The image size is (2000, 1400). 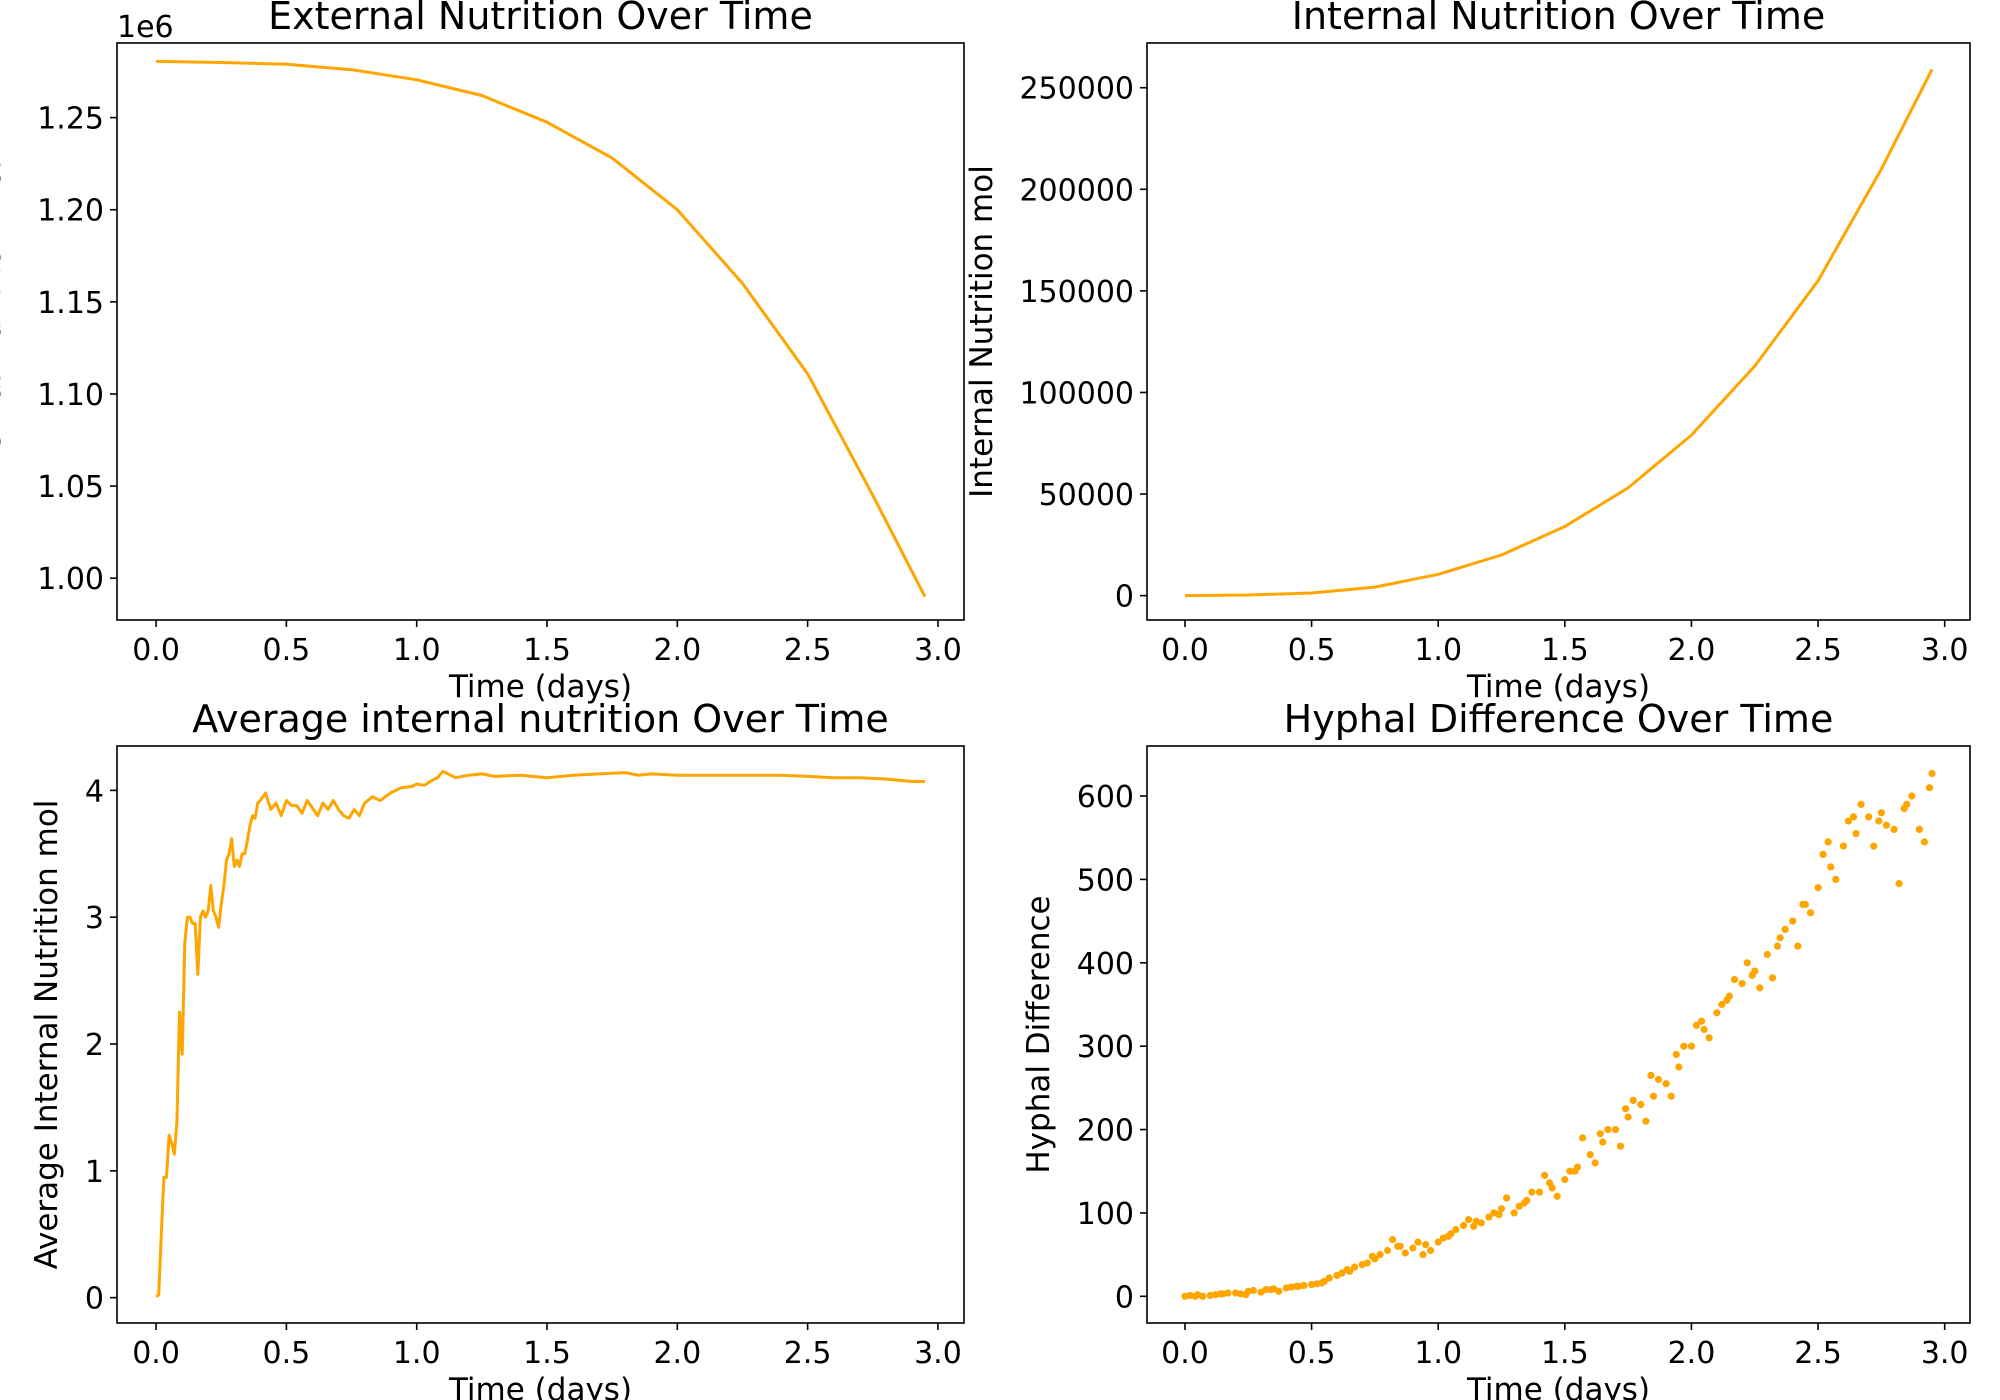 What do you see at coordinates (1558, 19) in the screenshot?
I see `chart-title: Internal Nutrition Over Time` at bounding box center [1558, 19].